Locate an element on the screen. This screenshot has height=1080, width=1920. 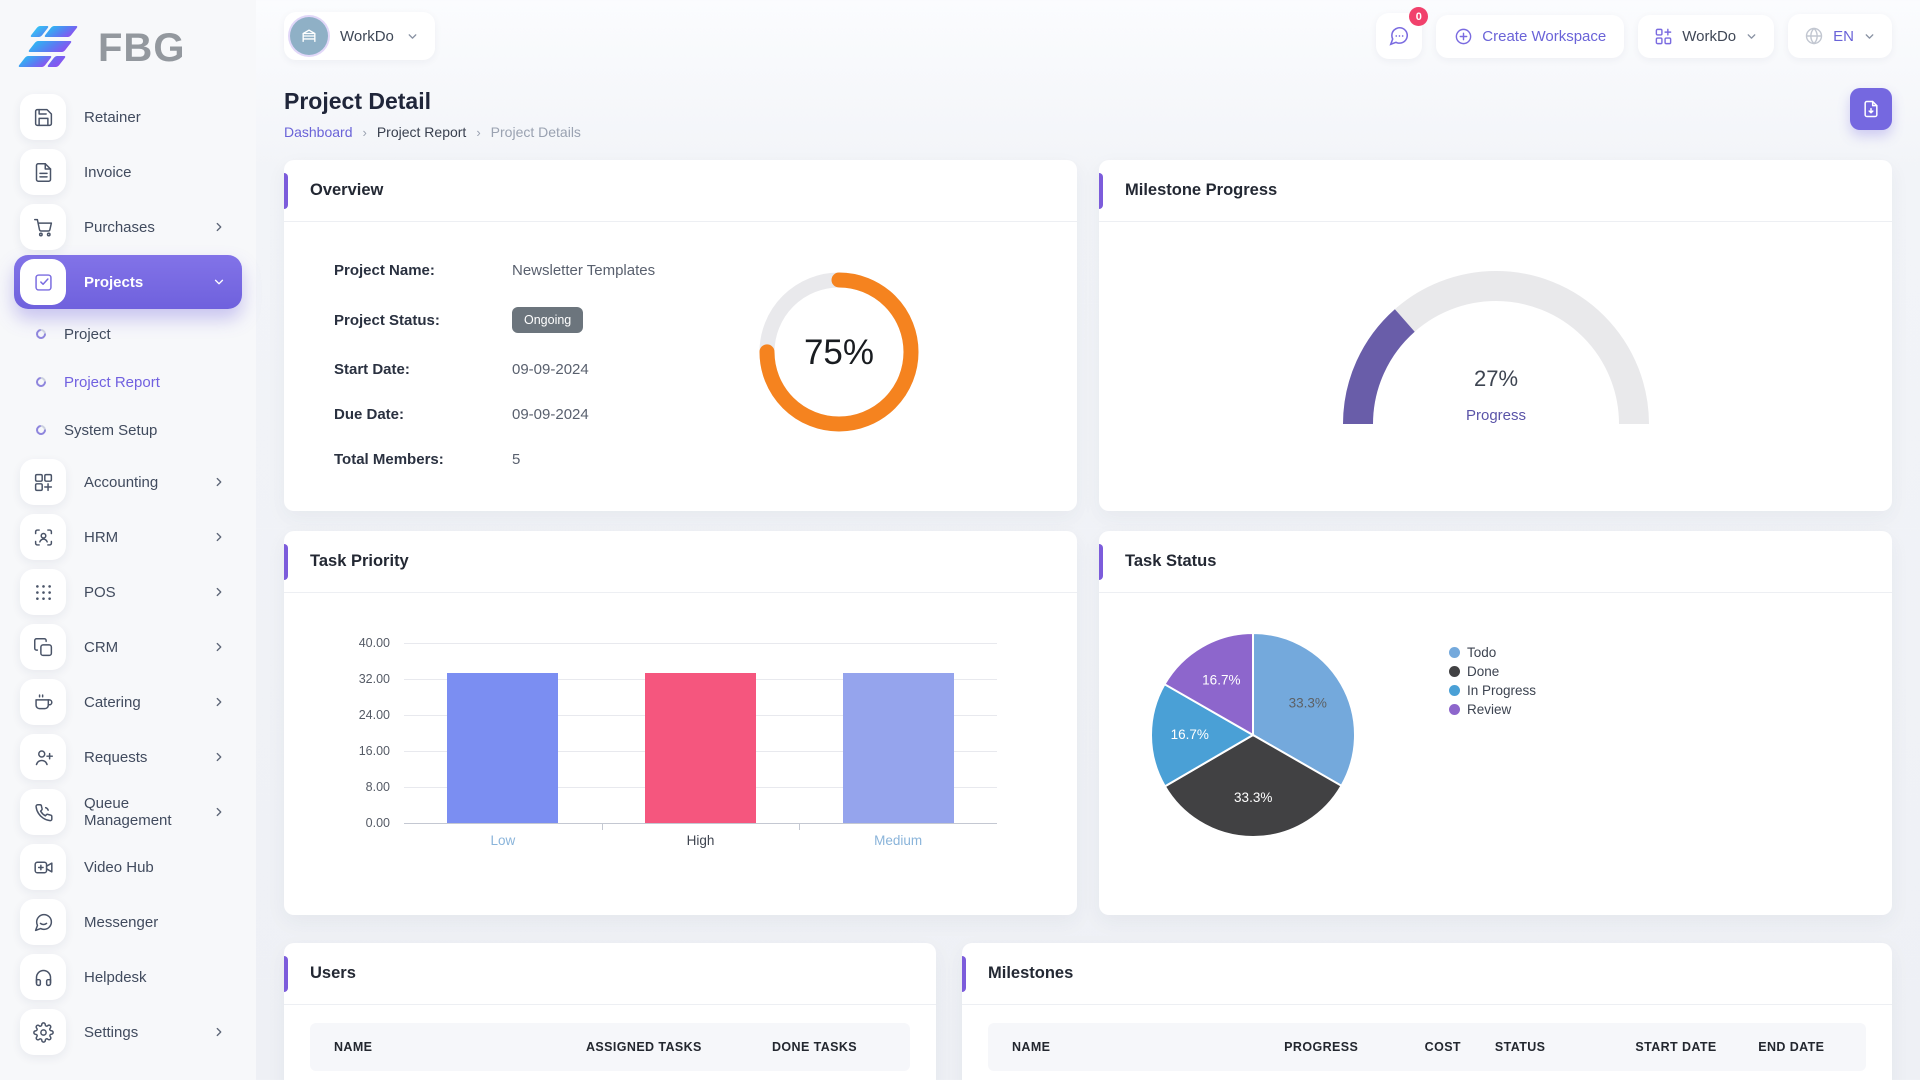
bar-medium is located at coordinates (898, 748).